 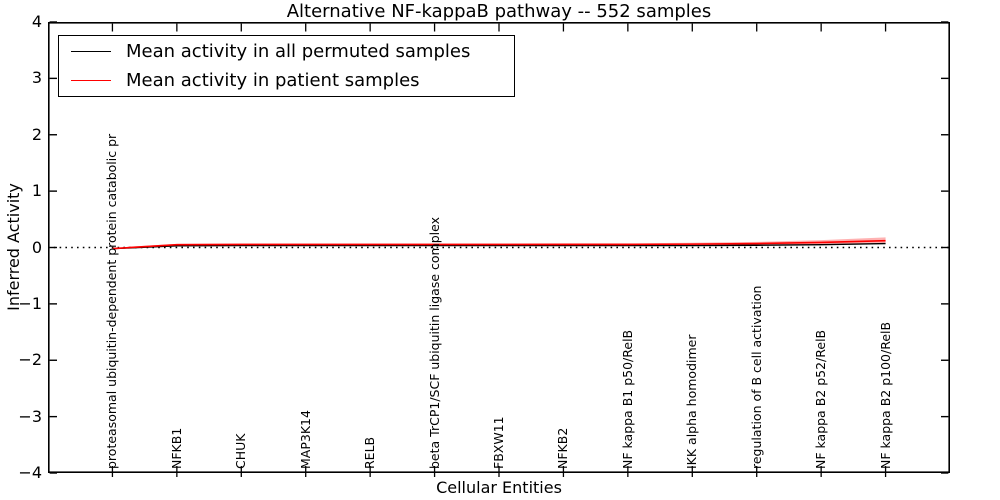 I want to click on y-tick-label: −3, so click(x=30, y=416).